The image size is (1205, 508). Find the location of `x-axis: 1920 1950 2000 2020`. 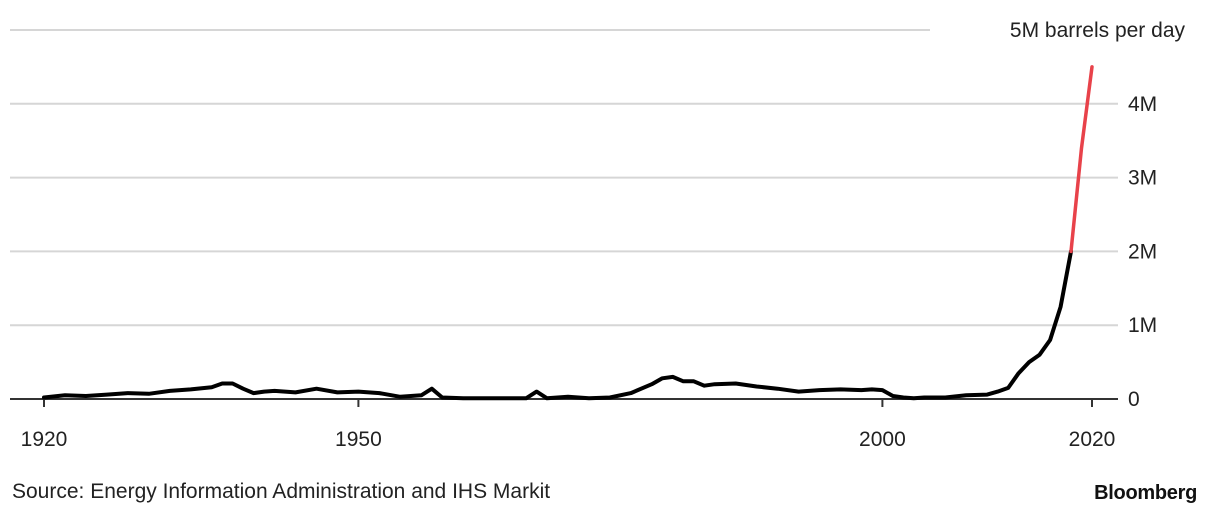

x-axis: 1920 1950 2000 2020 is located at coordinates (564, 424).